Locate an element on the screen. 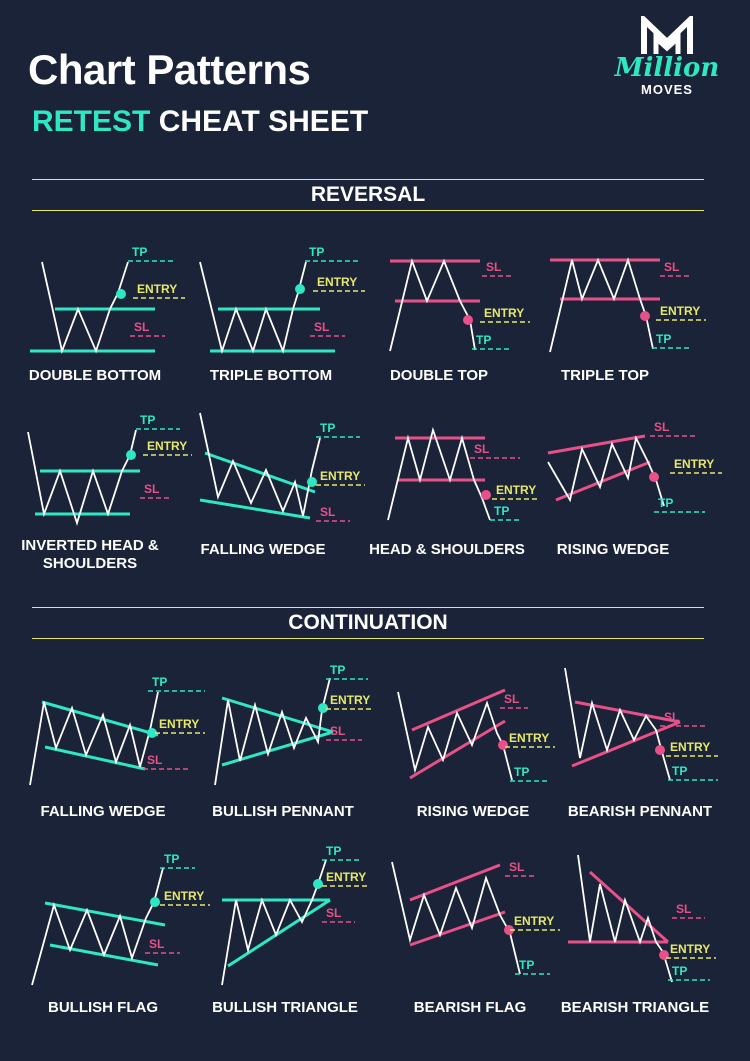 This screenshot has height=1061, width=750. brand-script: Million is located at coordinates (667, 68).